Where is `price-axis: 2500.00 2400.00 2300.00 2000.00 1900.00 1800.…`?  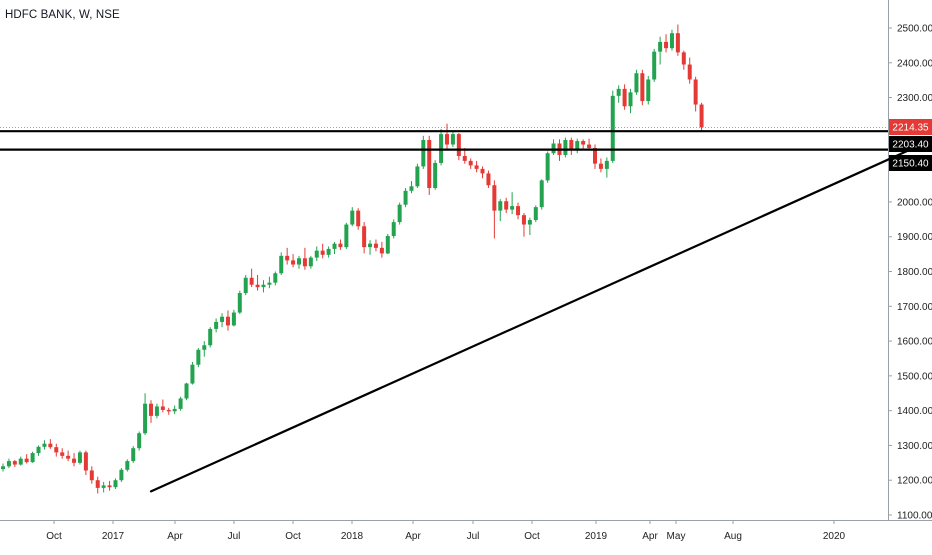 price-axis: 2500.00 2400.00 2300.00 2000.00 1900.00 1800.… is located at coordinates (910, 273).